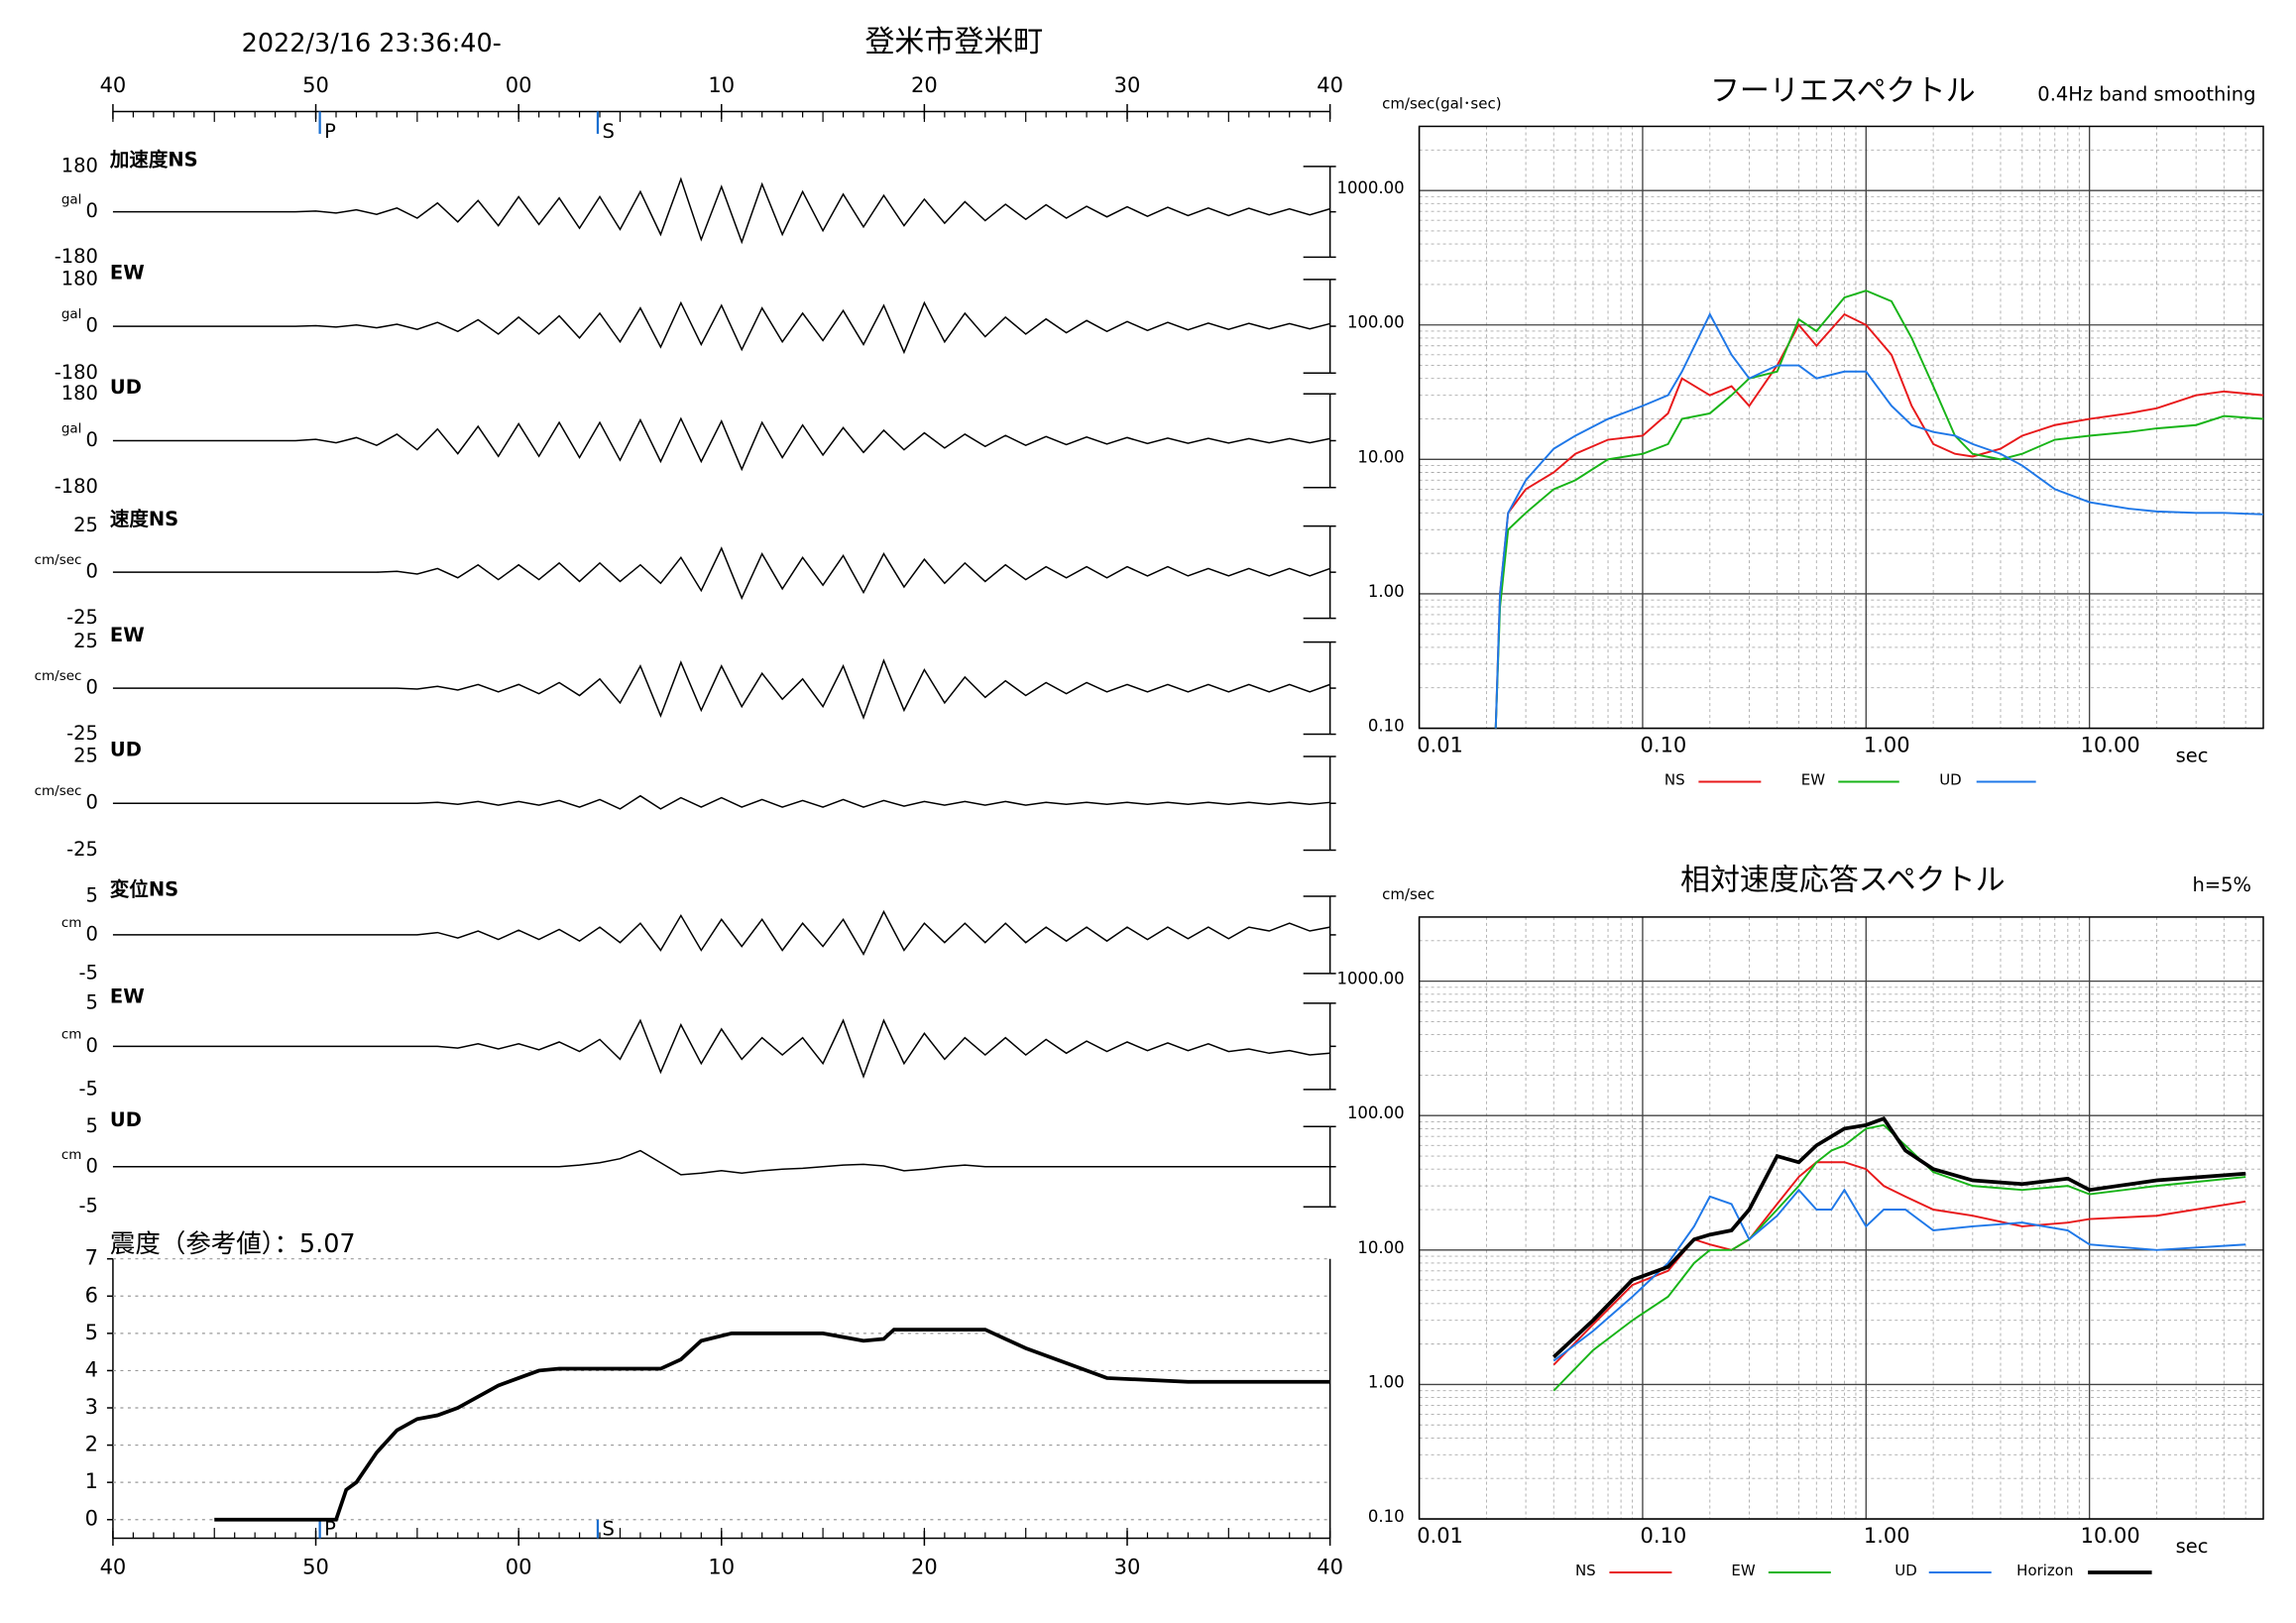  What do you see at coordinates (953, 42) in the screenshot?
I see `station-title: 登米市登米町` at bounding box center [953, 42].